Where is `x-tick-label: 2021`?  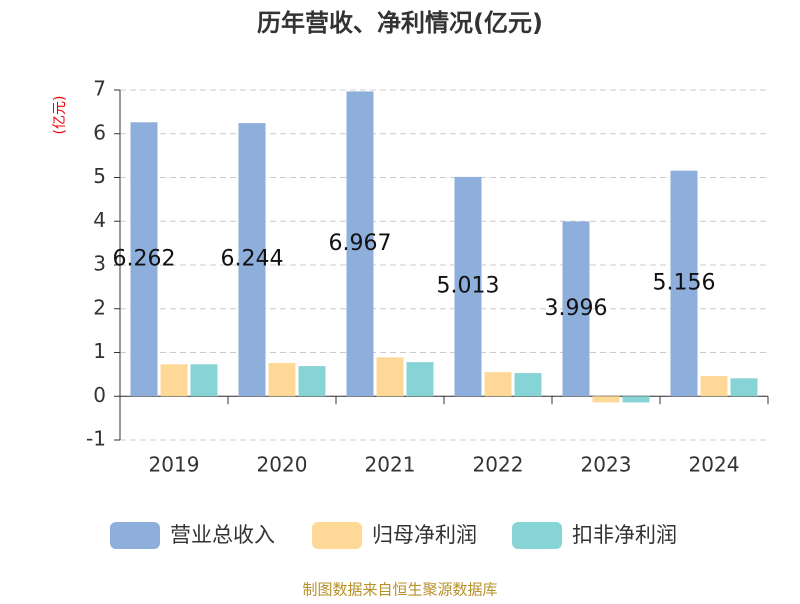
x-tick-label: 2021 is located at coordinates (390, 465).